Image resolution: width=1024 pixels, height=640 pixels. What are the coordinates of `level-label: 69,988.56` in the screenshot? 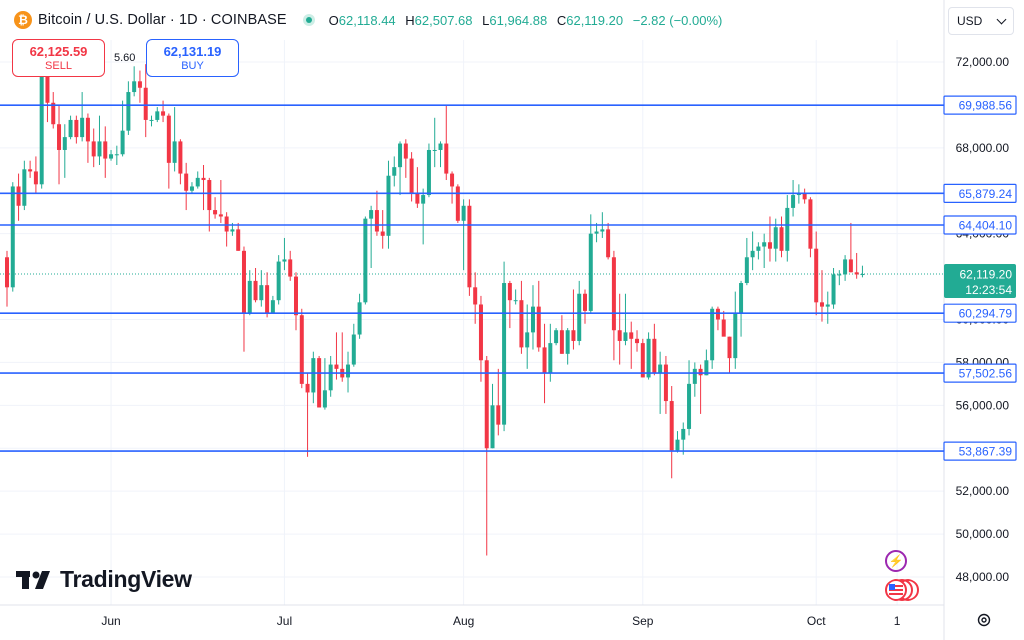 It's located at (986, 106).